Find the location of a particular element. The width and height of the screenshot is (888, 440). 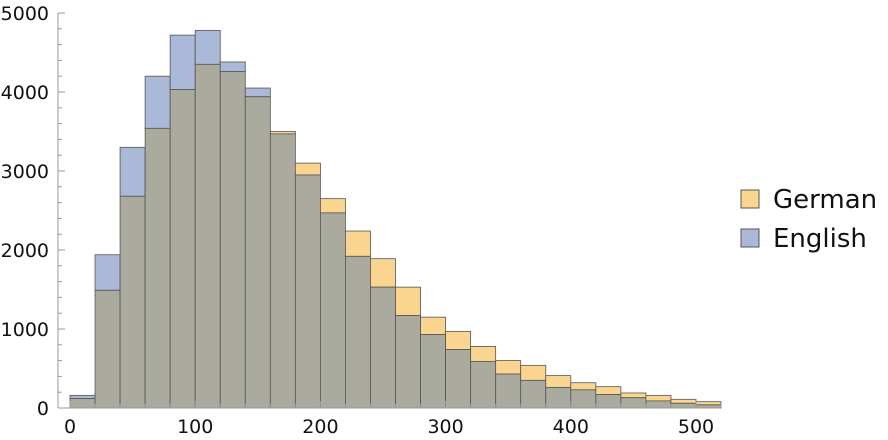

legend-label-english: English is located at coordinates (820, 239).